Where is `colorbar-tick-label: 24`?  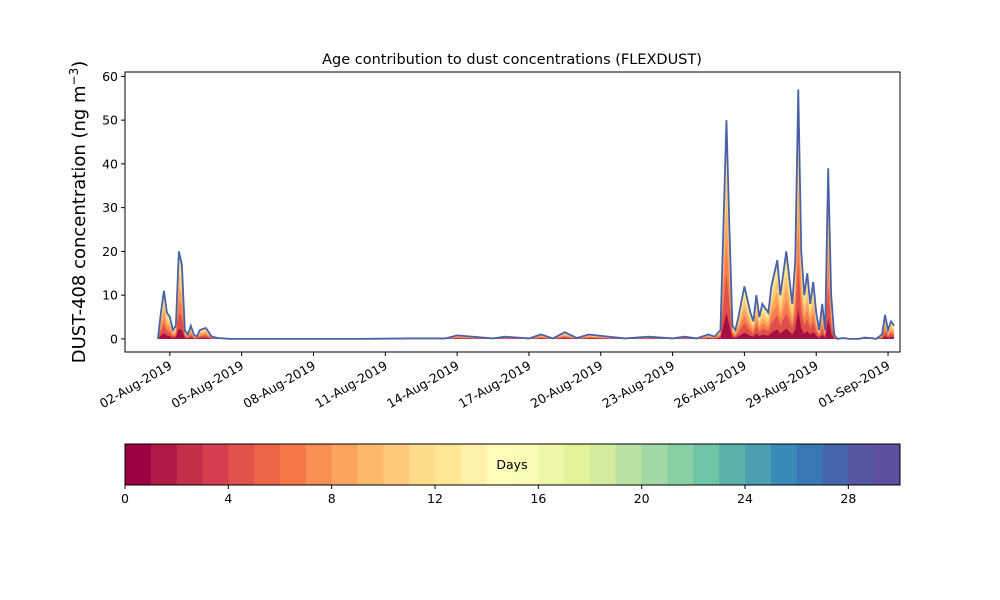
colorbar-tick-label: 24 is located at coordinates (745, 498).